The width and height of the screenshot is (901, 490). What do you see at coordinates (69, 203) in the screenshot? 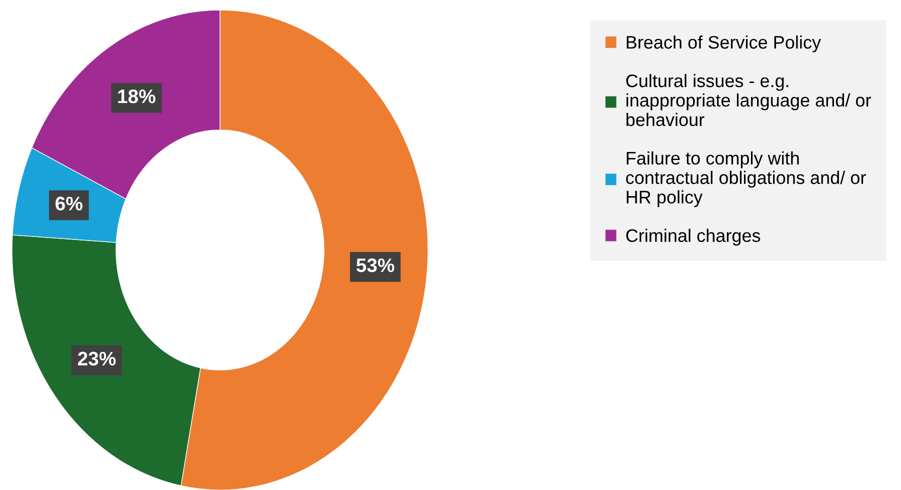
I see `data-label: 6%` at bounding box center [69, 203].